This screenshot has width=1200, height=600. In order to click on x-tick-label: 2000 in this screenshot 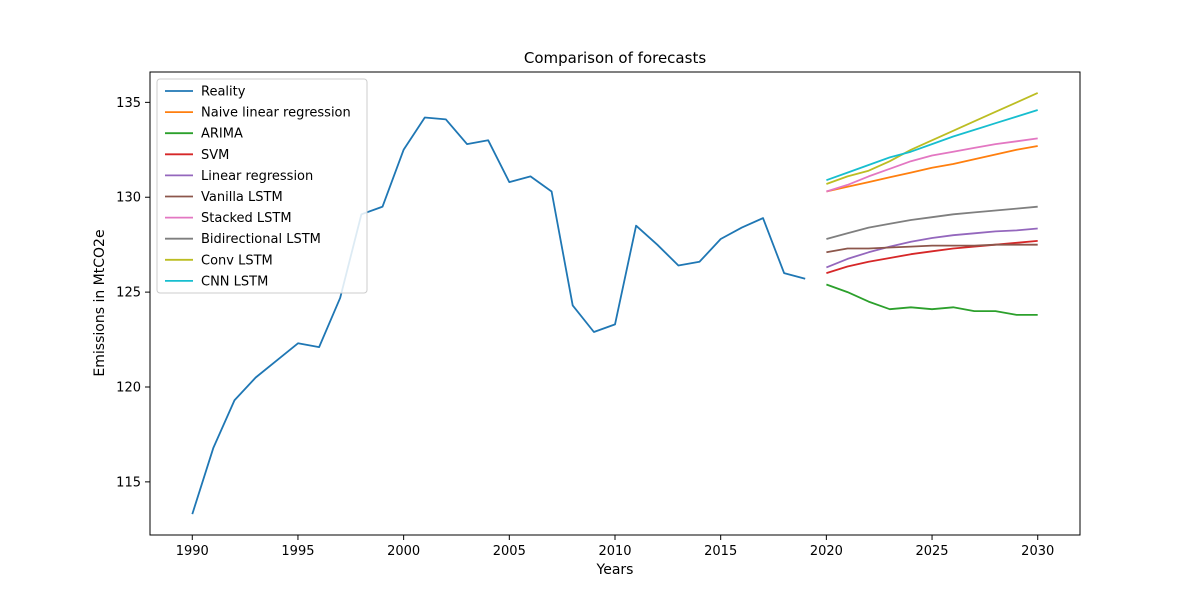, I will do `click(403, 551)`.